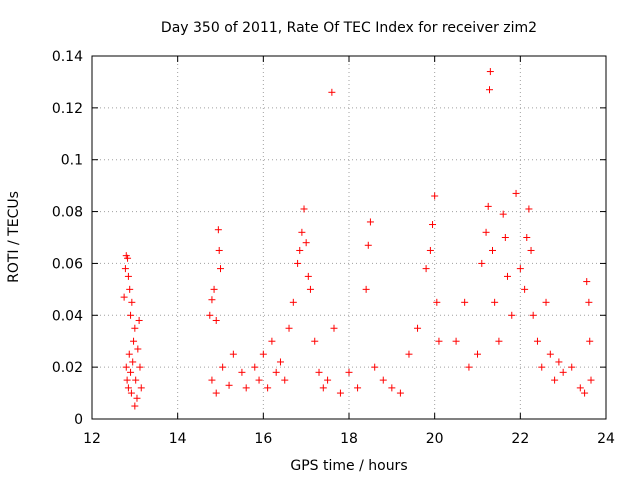 The height and width of the screenshot is (480, 640). I want to click on y-tick-label: 0, so click(78, 420).